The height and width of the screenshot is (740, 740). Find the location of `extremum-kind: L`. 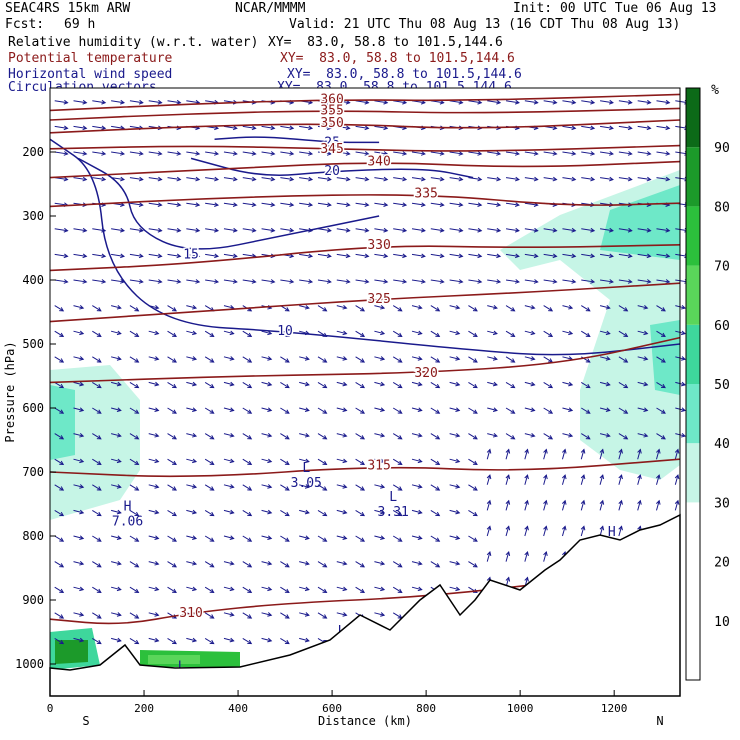

extremum-kind: L is located at coordinates (182, 666).